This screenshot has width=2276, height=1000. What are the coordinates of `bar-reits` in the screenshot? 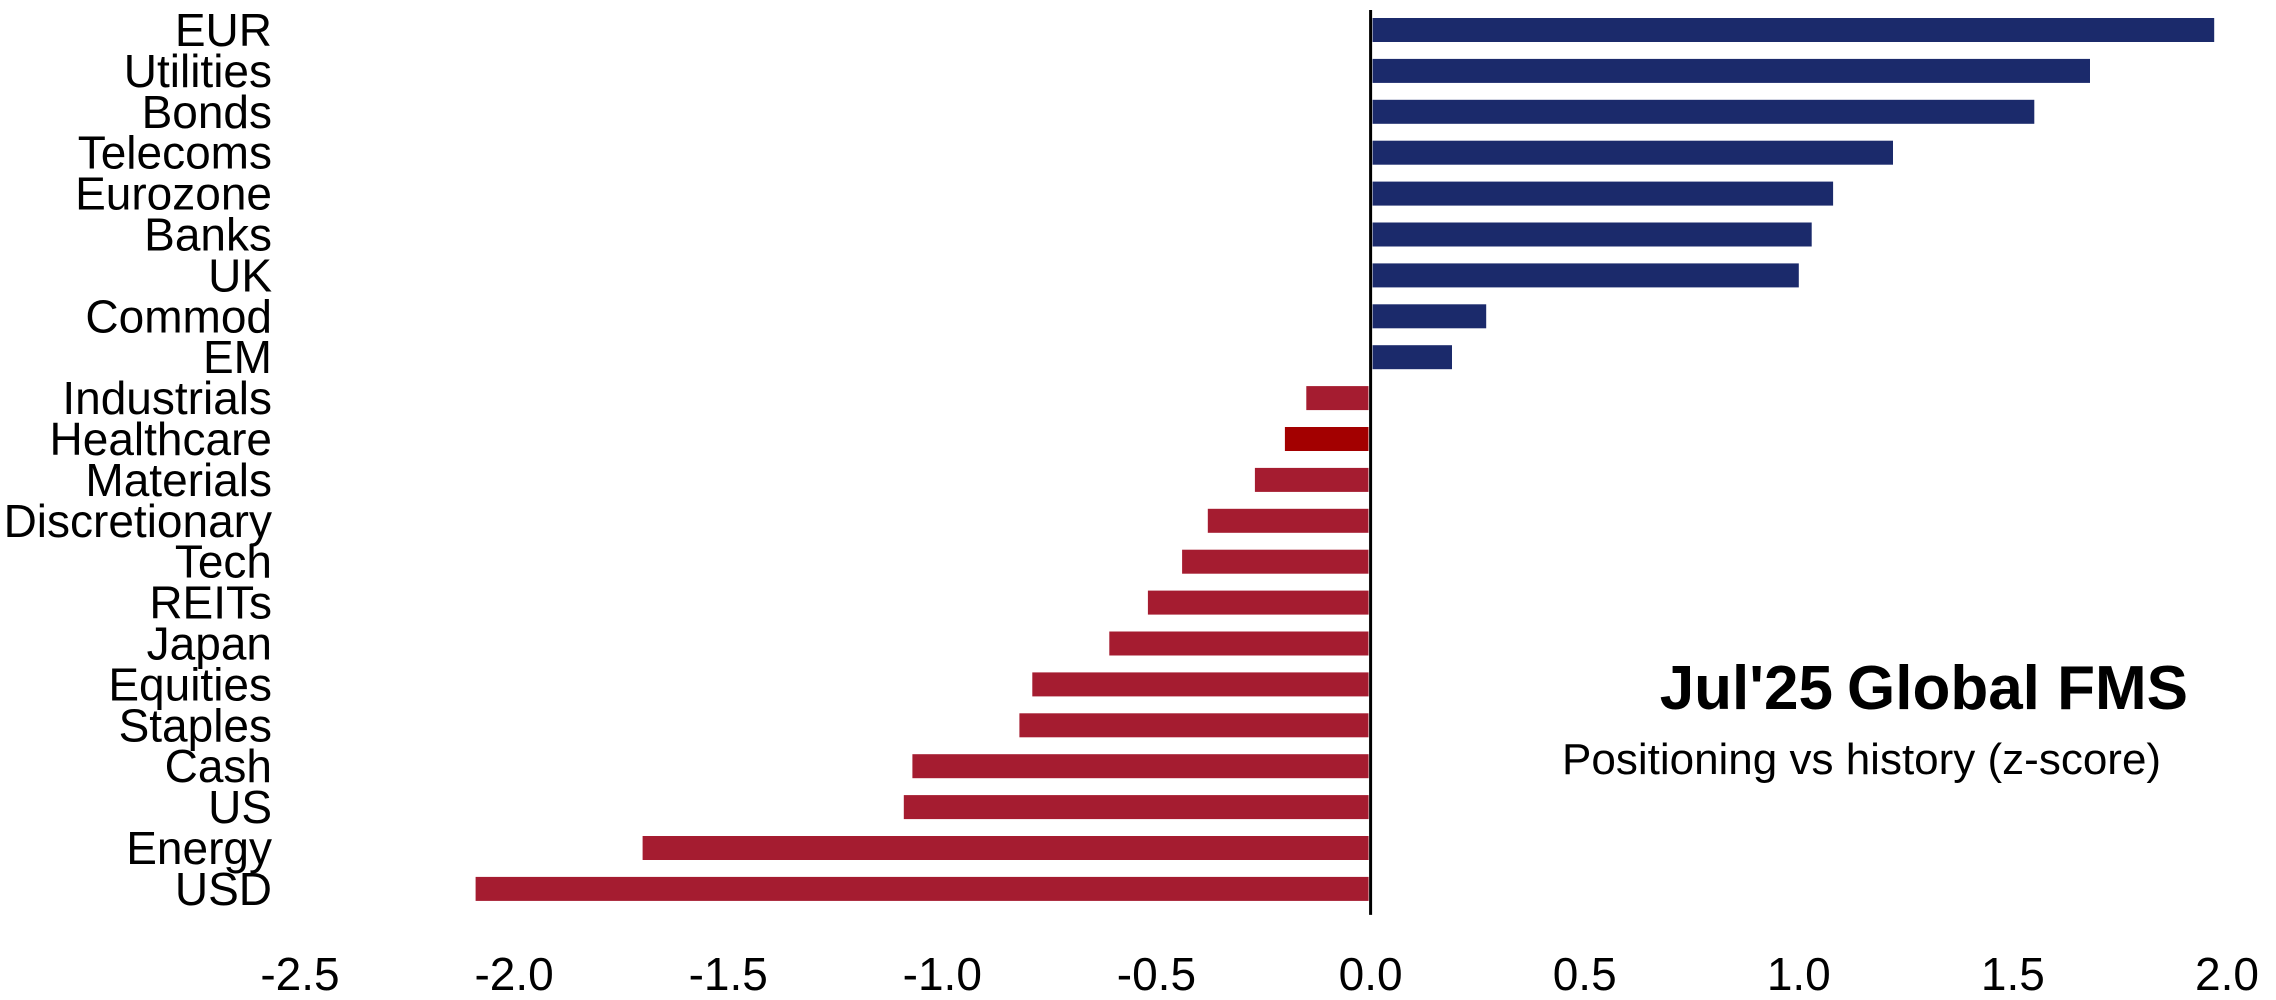 It's located at (1258, 602).